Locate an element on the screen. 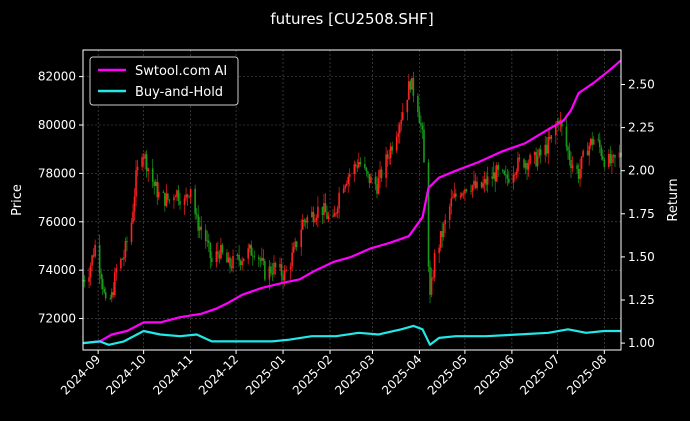 The height and width of the screenshot is (421, 690). y-axis-label-return: Return is located at coordinates (673, 199).